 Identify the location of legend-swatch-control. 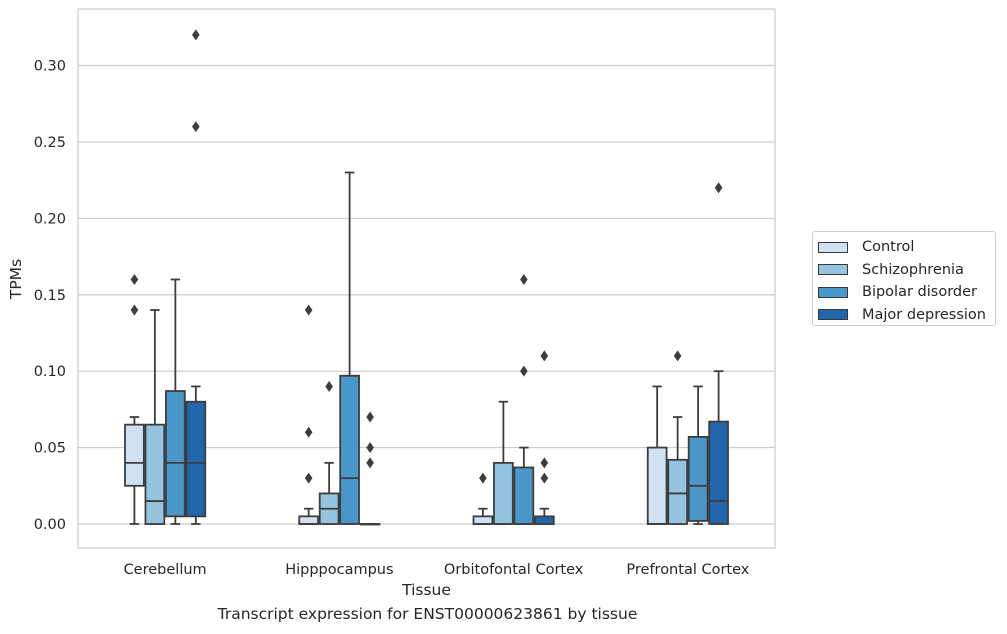
(833, 247).